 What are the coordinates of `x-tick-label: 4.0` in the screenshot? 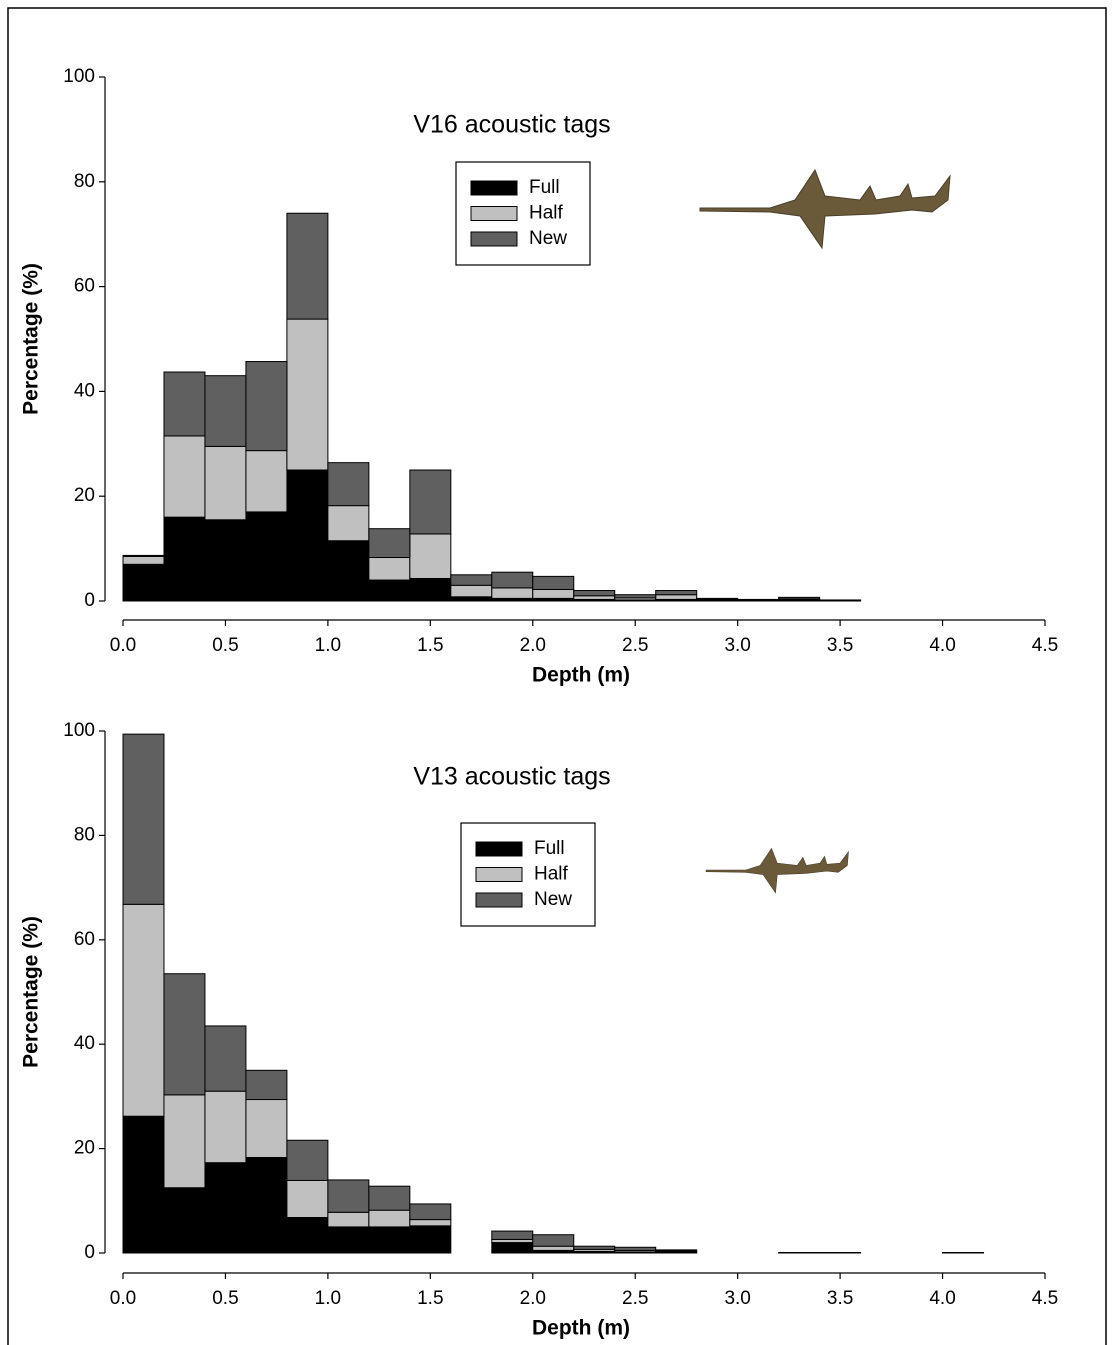 It's located at (942, 645).